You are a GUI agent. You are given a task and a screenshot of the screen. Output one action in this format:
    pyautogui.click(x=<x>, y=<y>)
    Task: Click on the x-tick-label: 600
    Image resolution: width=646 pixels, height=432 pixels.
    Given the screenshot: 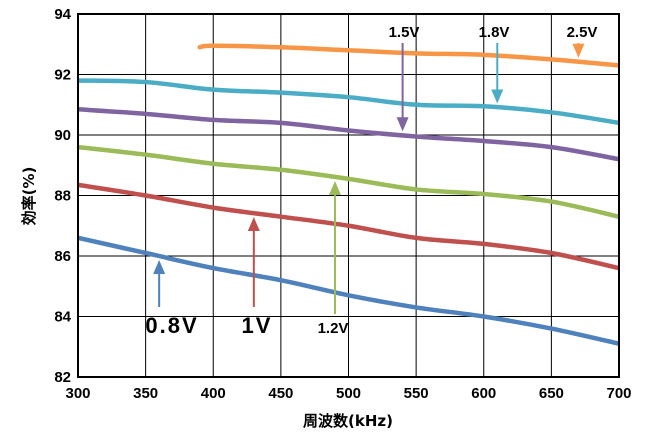 What is the action you would take?
    pyautogui.click(x=483, y=393)
    